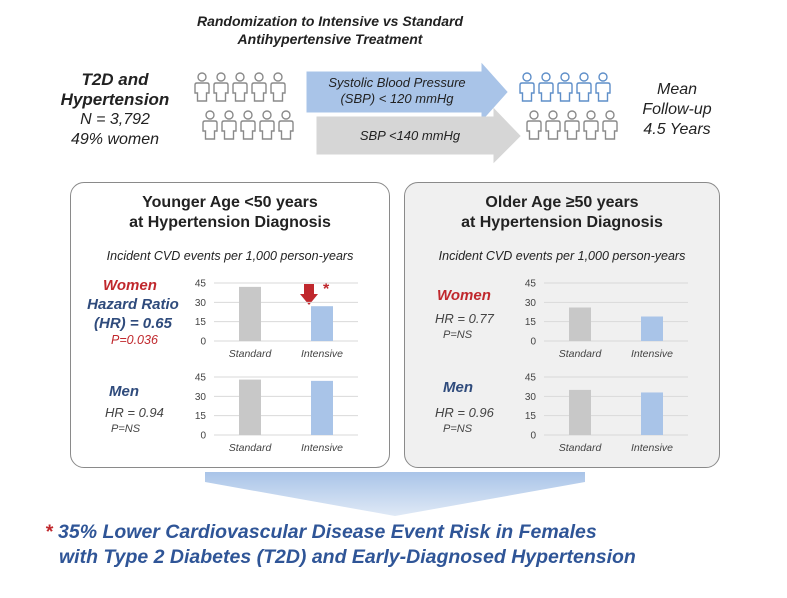 The width and height of the screenshot is (787, 598). What do you see at coordinates (230, 202) in the screenshot?
I see `younger-title-line-1: Younger Age <50 years` at bounding box center [230, 202].